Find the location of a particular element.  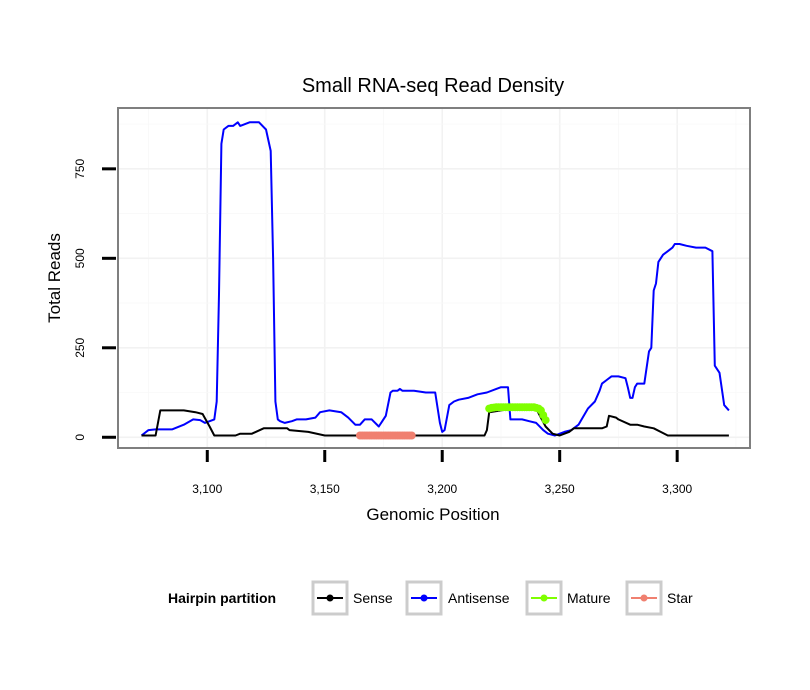

legend-item-star: Star is located at coordinates (659, 598).